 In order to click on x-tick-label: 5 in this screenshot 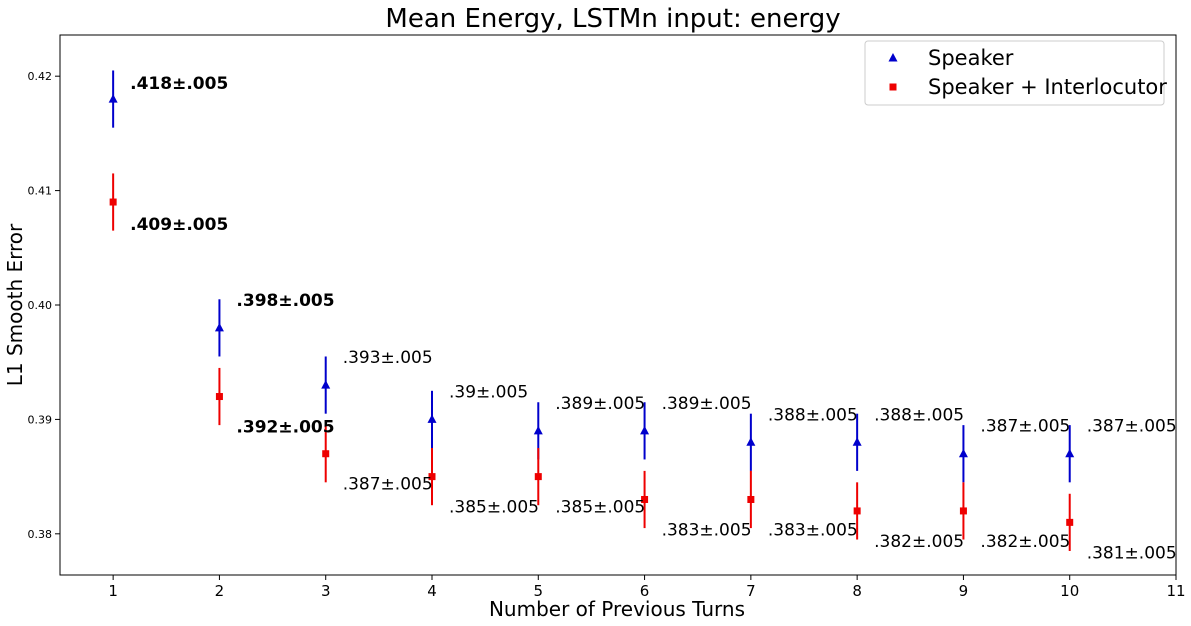, I will do `click(539, 591)`.